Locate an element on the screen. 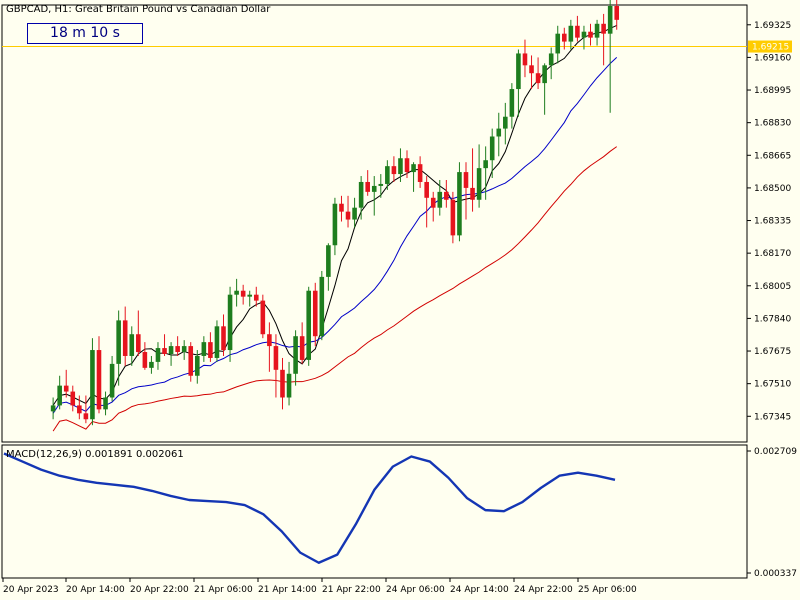 The image size is (800, 600). price-tick-label: 1.67510 is located at coordinates (772, 385).